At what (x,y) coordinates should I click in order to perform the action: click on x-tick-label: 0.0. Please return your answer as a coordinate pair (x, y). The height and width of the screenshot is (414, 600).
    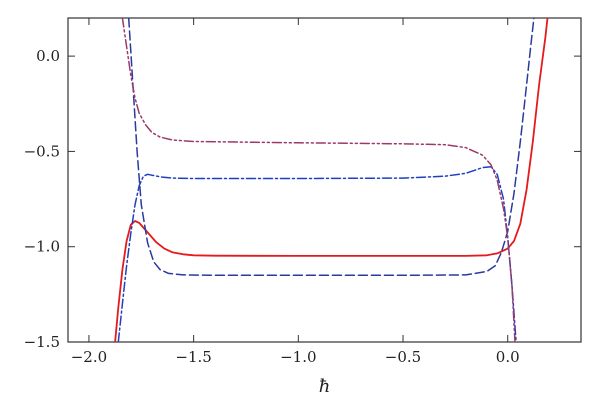
    Looking at the image, I should click on (508, 357).